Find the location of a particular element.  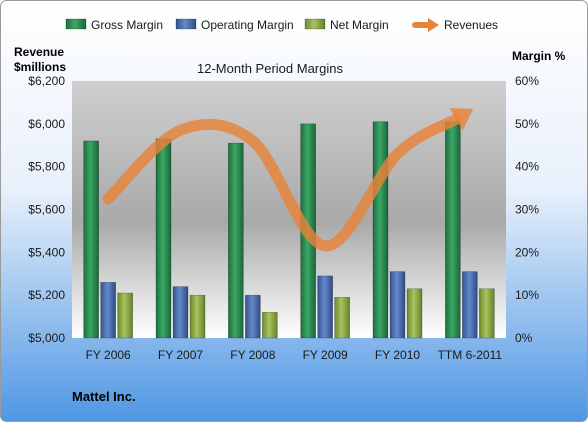

legend-label: Revenues is located at coordinates (471, 25).